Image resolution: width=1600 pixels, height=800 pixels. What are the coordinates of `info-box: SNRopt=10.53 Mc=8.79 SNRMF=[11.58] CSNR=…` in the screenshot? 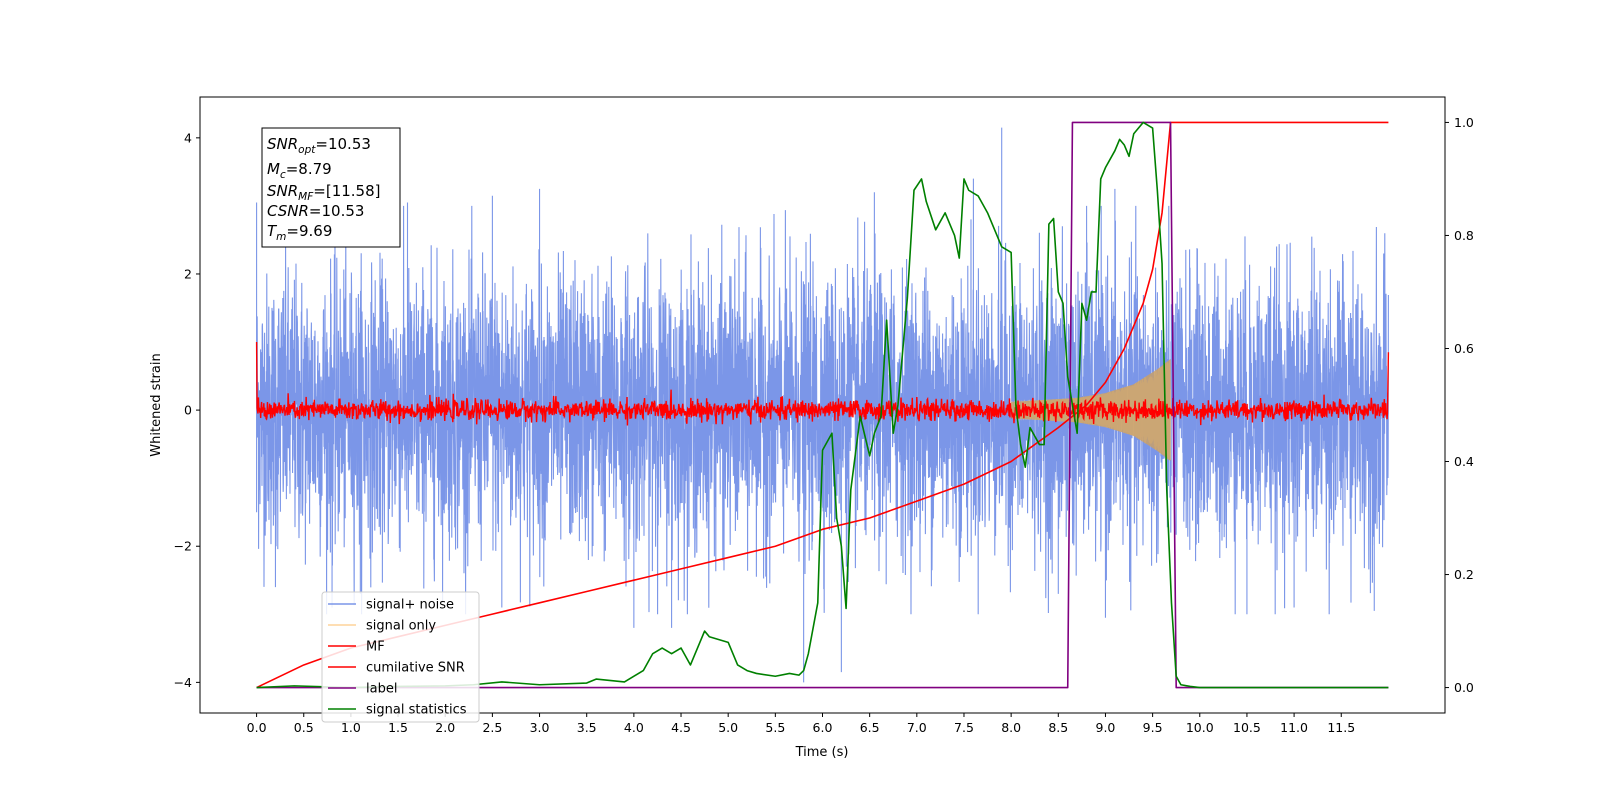 It's located at (331, 187).